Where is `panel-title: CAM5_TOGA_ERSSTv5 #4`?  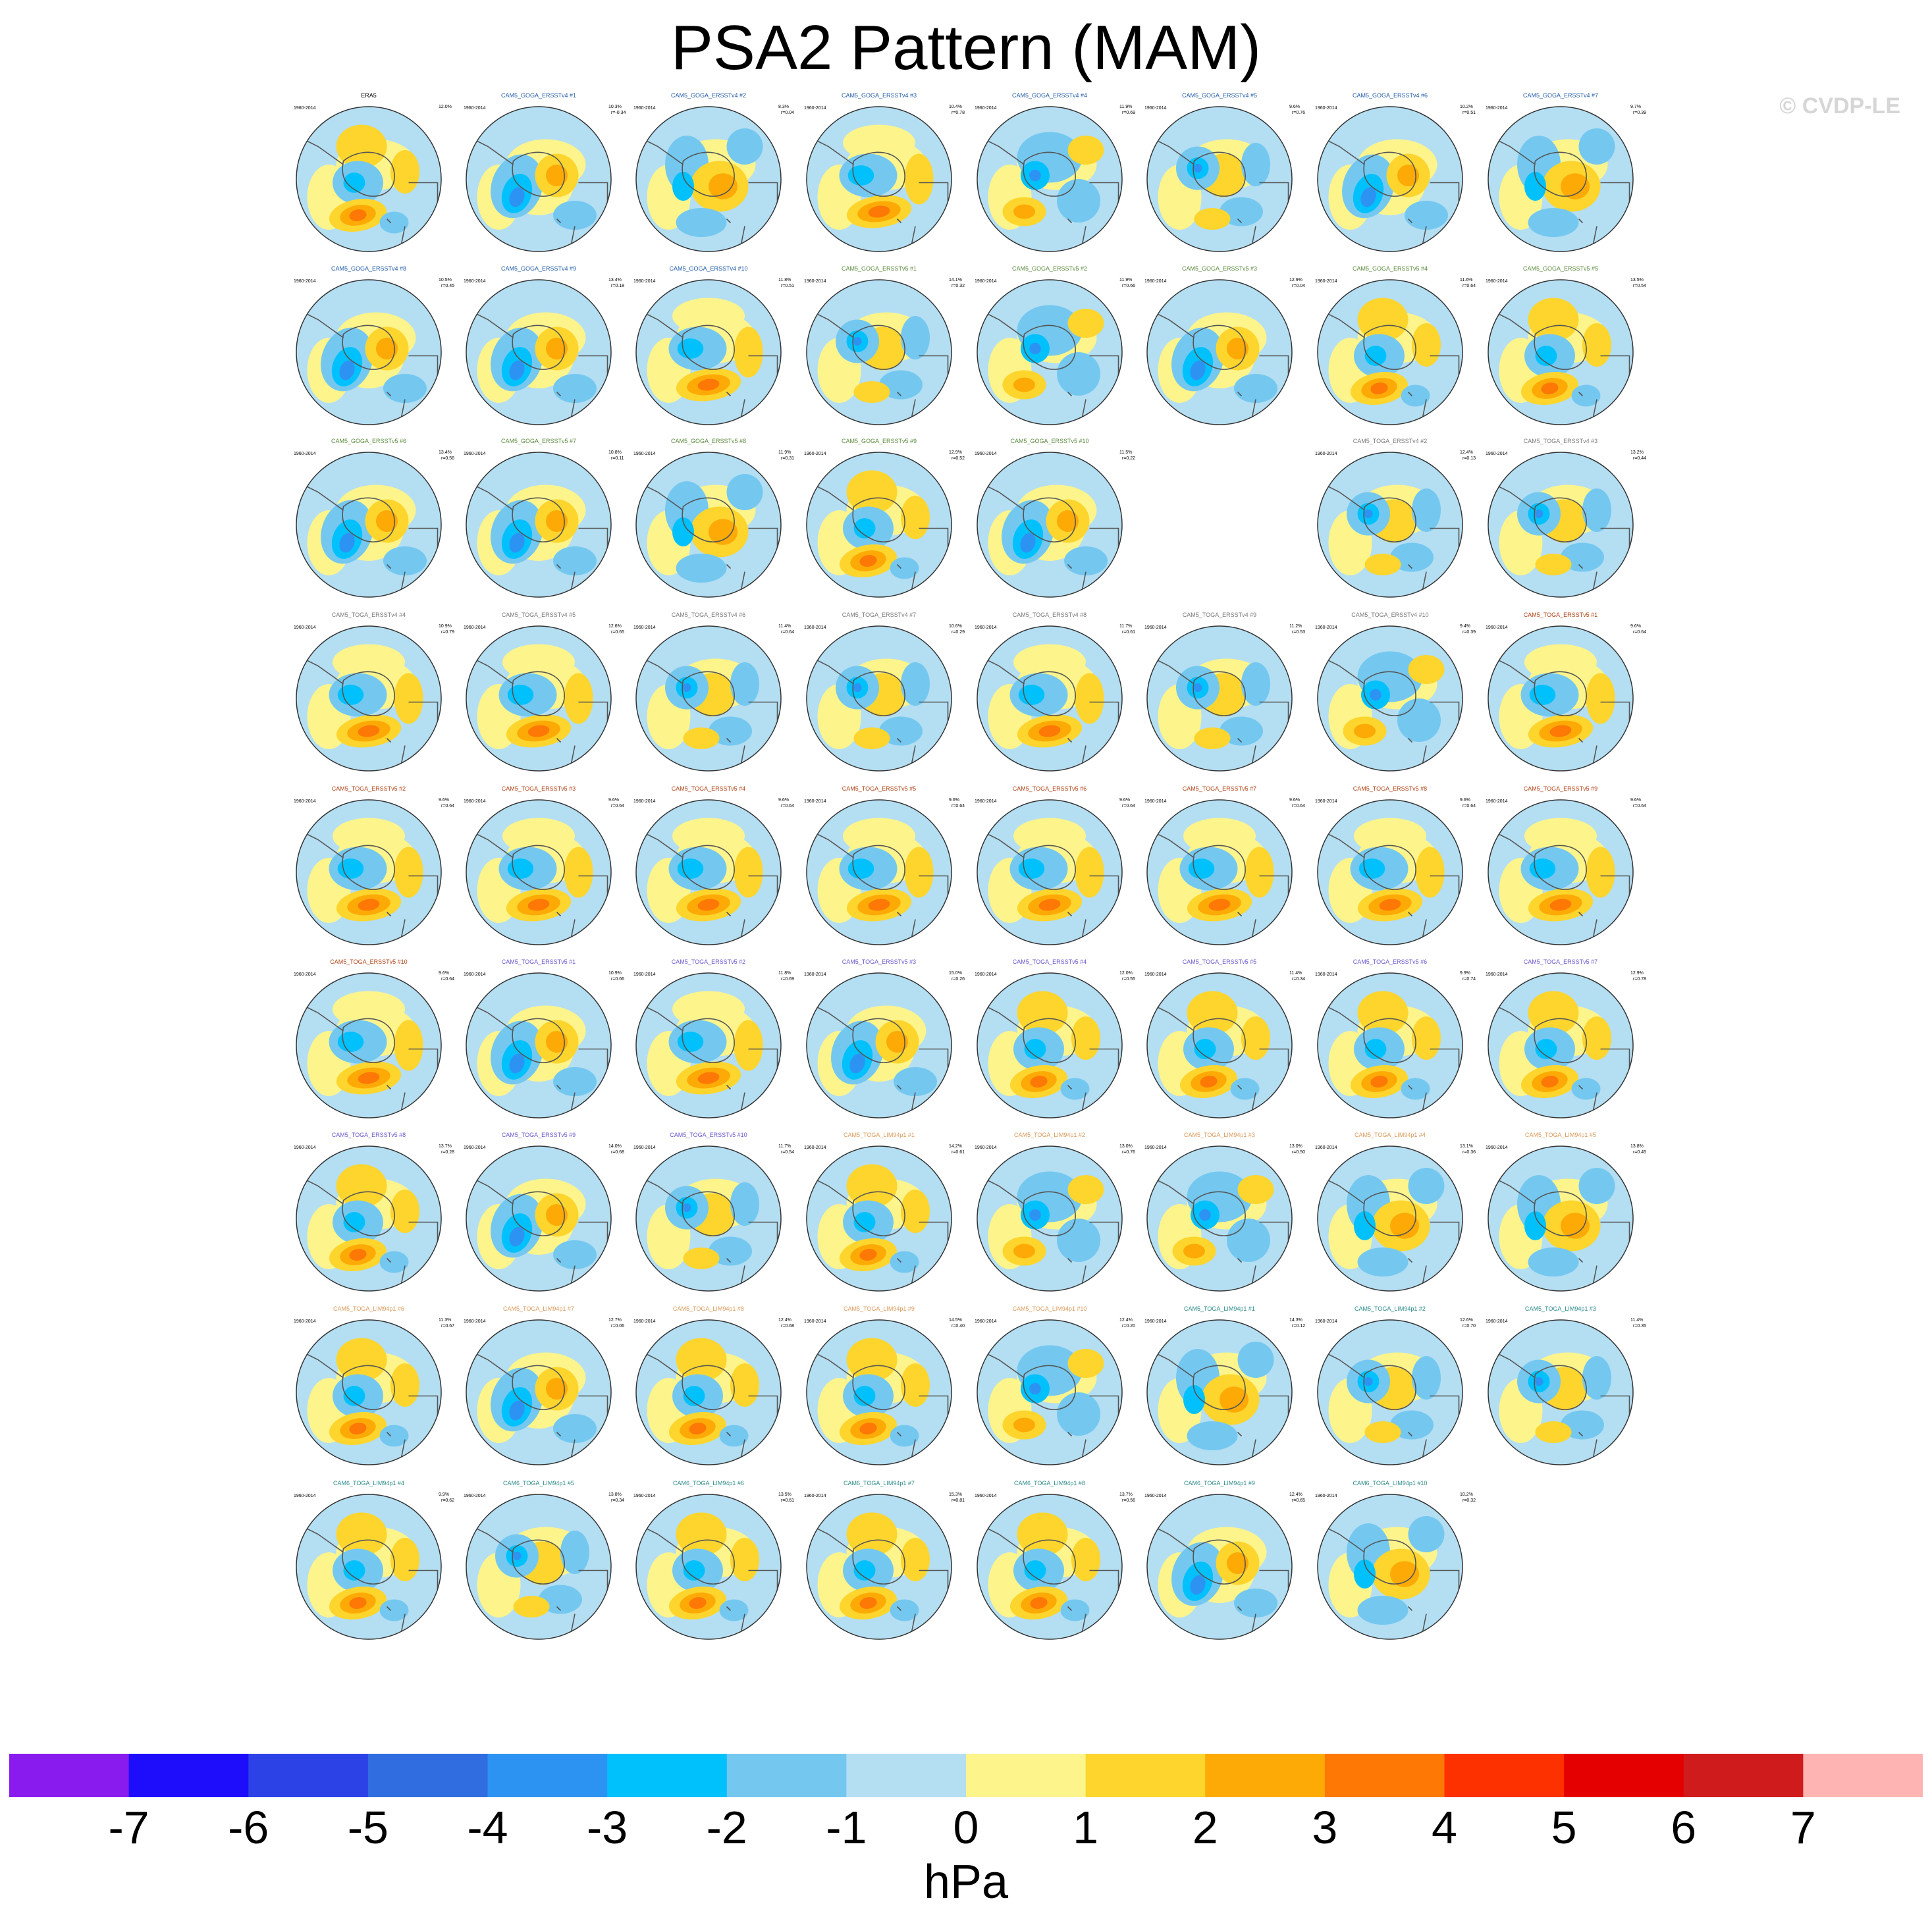 panel-title: CAM5_TOGA_ERSSTv5 #4 is located at coordinates (1050, 962).